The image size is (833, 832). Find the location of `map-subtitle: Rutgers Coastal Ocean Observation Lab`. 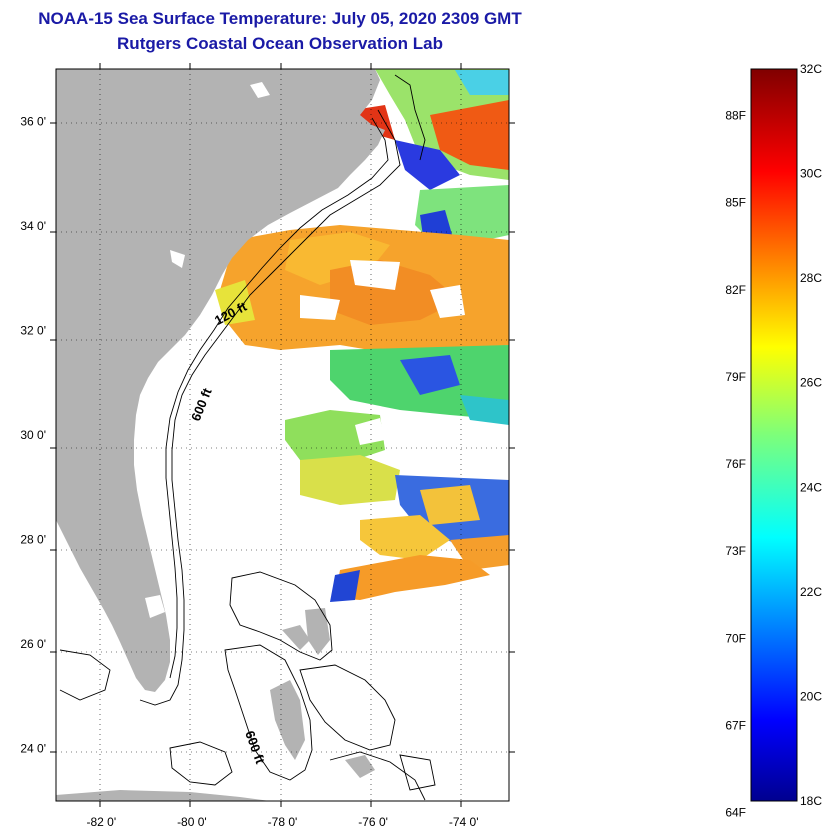

map-subtitle: Rutgers Coastal Ocean Observation Lab is located at coordinates (280, 43).